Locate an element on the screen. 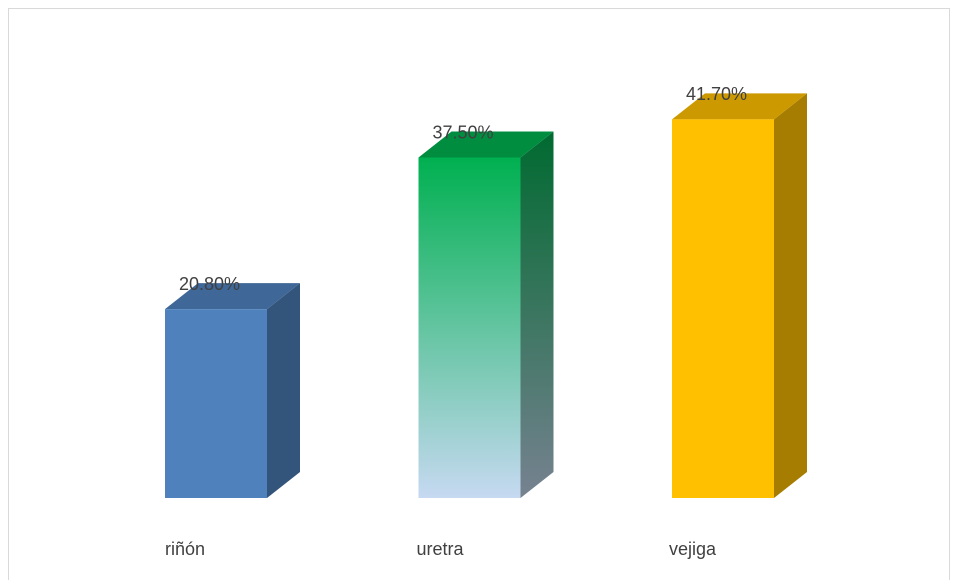 This screenshot has height=580, width=958. x-tick-label: vejiga is located at coordinates (693, 549).